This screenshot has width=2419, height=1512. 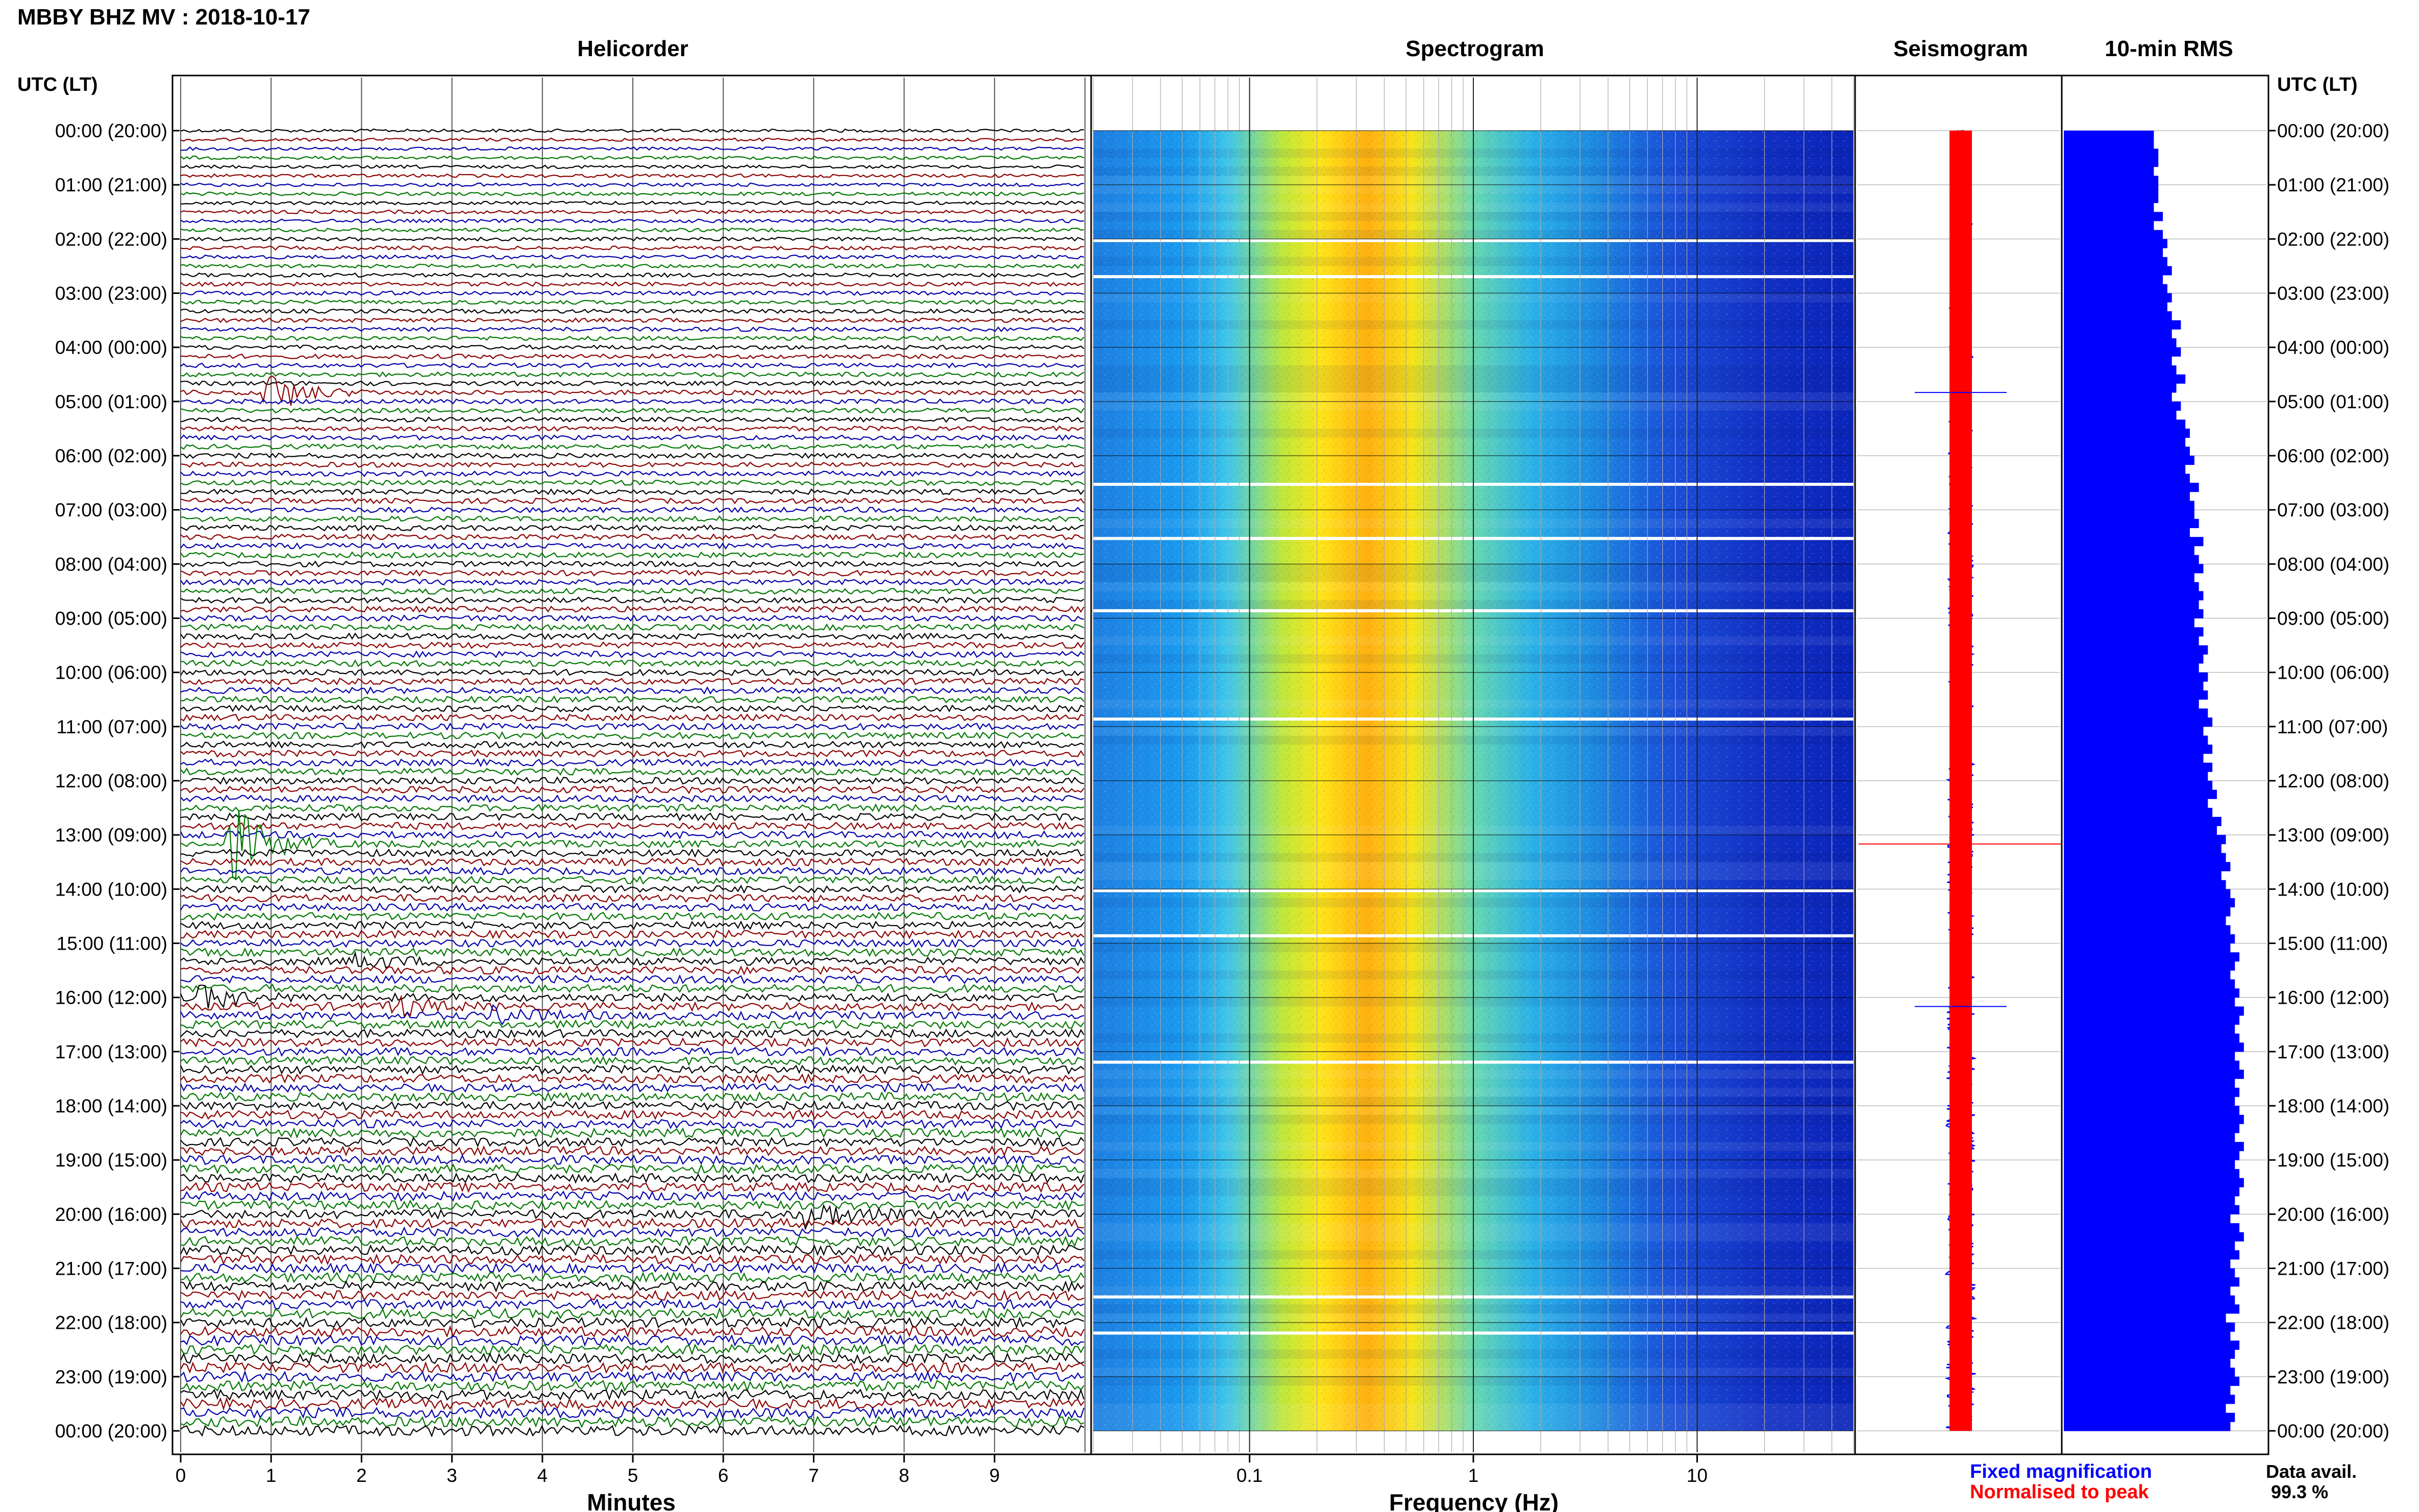 What do you see at coordinates (2311, 1471) in the screenshot?
I see `data-availability-label: Data avail.` at bounding box center [2311, 1471].